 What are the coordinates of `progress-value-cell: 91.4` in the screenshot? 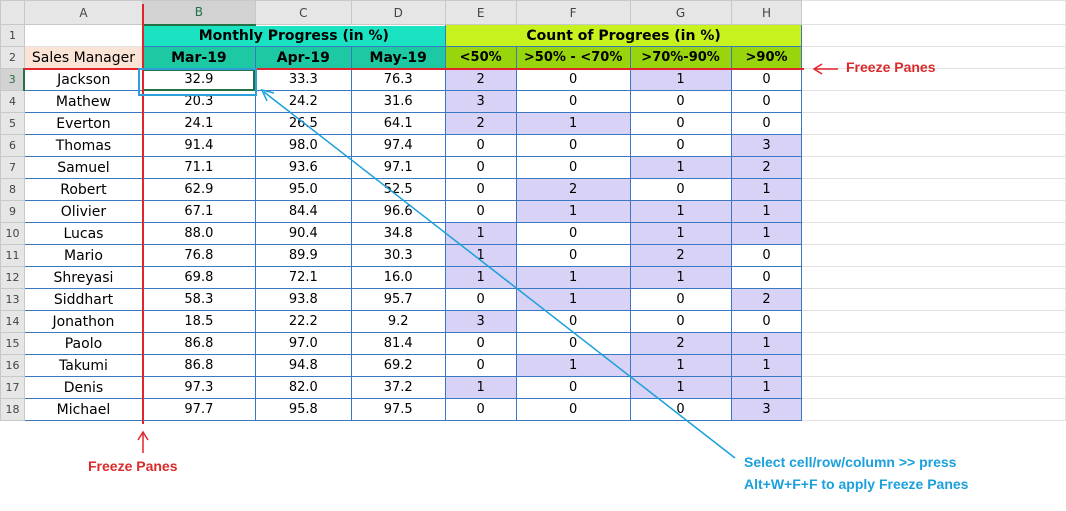 It's located at (198, 145).